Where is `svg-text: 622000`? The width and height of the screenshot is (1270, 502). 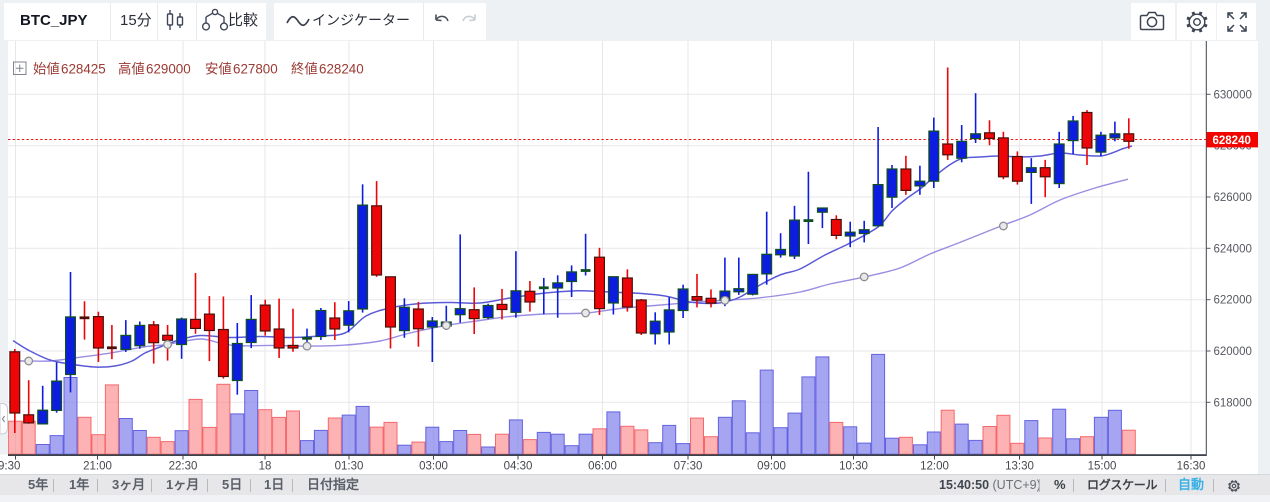 svg-text: 622000 is located at coordinates (1233, 301).